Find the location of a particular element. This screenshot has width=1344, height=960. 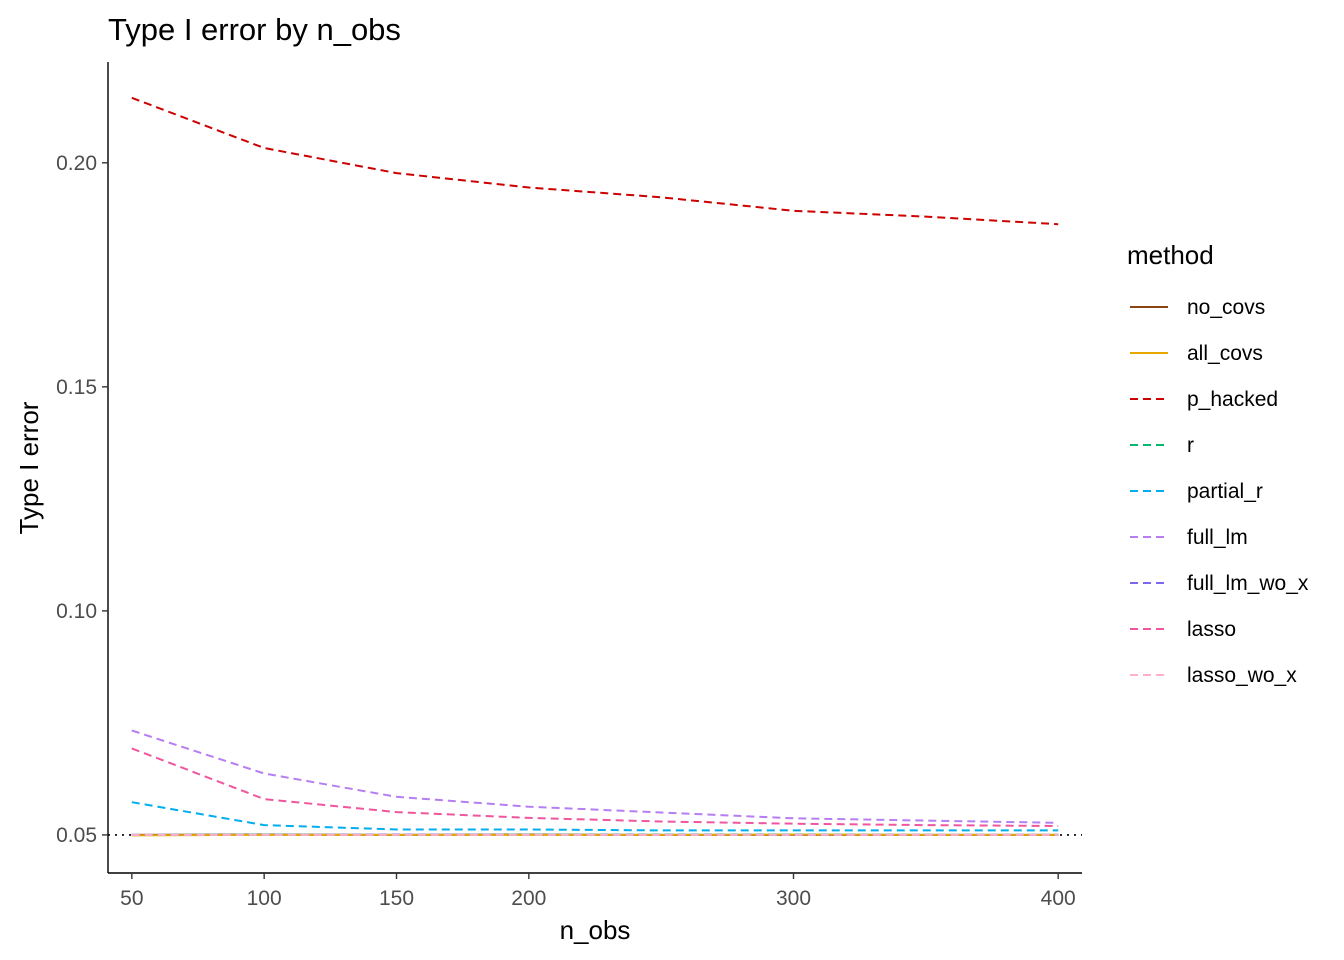

legend-label-partial-r: partial_r is located at coordinates (1225, 491).